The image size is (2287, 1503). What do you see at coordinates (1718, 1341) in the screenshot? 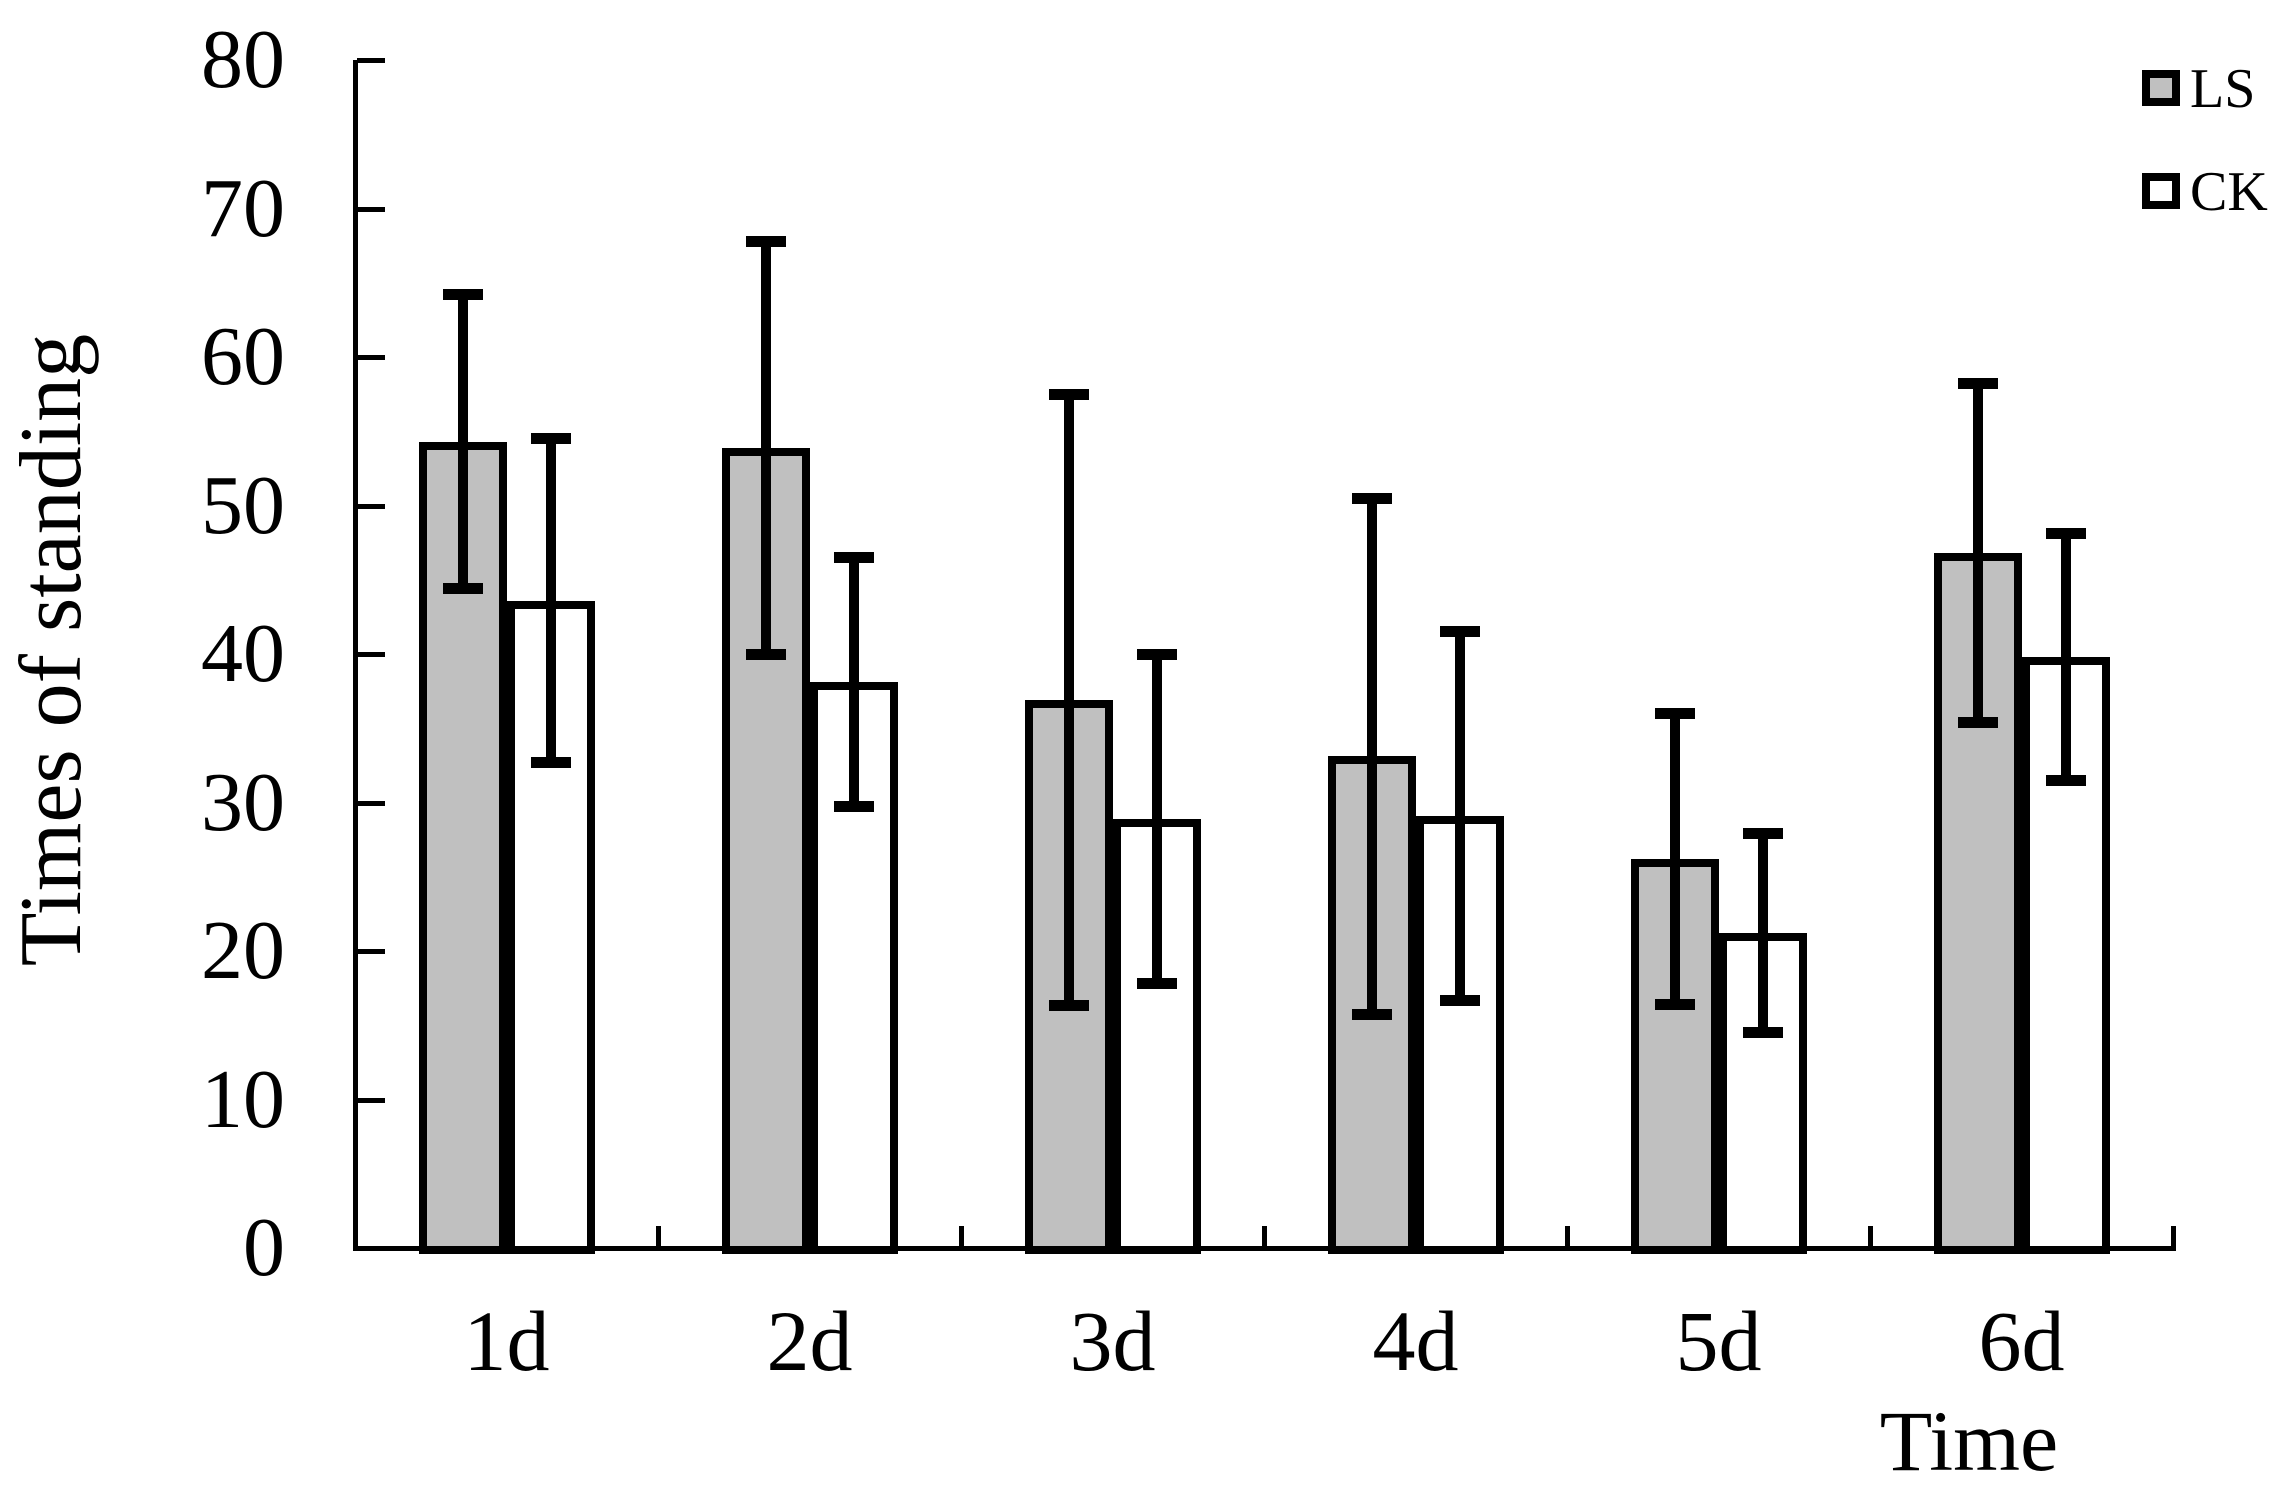
I see `x-tick-label-5d: 5d` at bounding box center [1718, 1341].